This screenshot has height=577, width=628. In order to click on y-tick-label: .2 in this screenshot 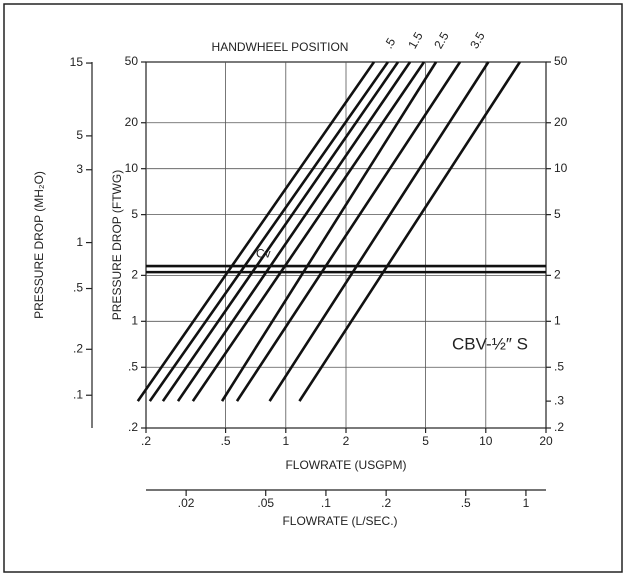, I will do `click(133, 427)`.